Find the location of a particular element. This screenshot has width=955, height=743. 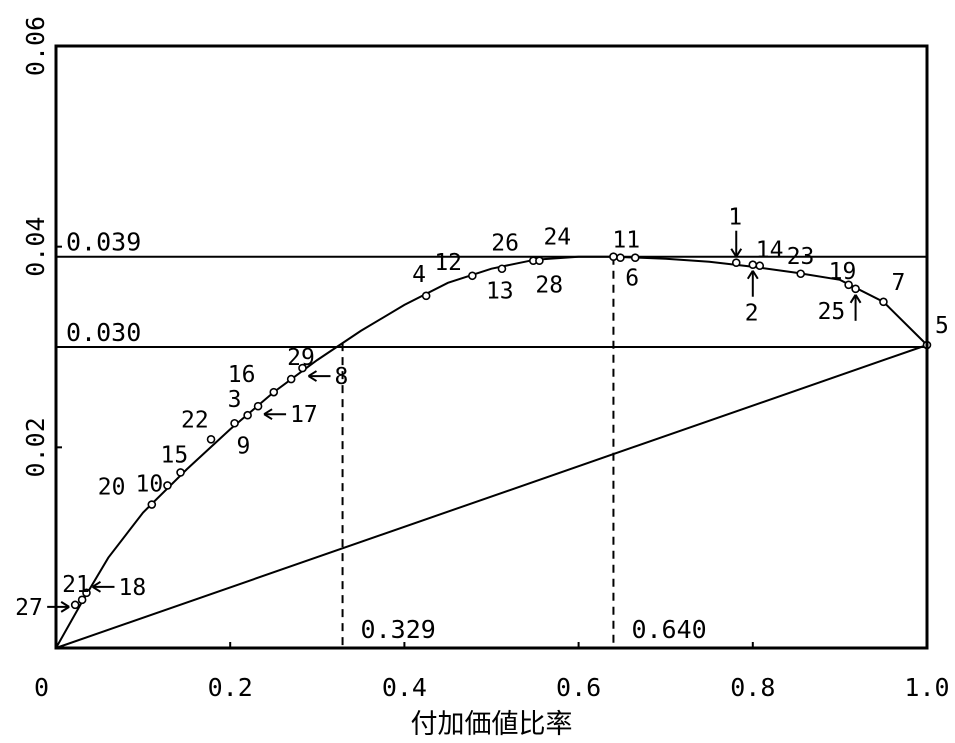

point-label-18: 18 is located at coordinates (132, 588).